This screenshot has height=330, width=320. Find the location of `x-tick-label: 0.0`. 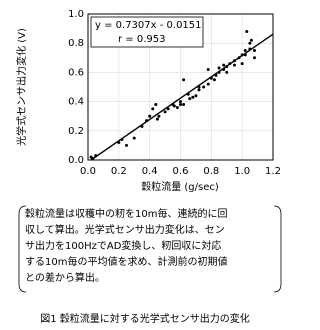

x-tick-label: 0.0 is located at coordinates (88, 171).